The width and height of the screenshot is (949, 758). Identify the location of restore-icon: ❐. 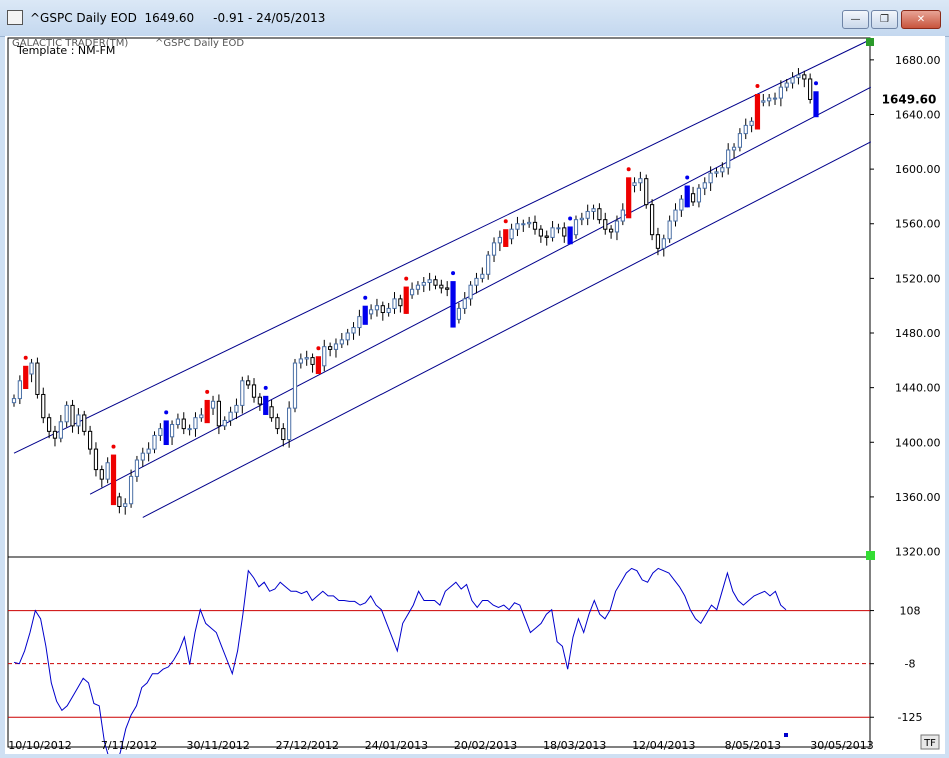
(884, 19).